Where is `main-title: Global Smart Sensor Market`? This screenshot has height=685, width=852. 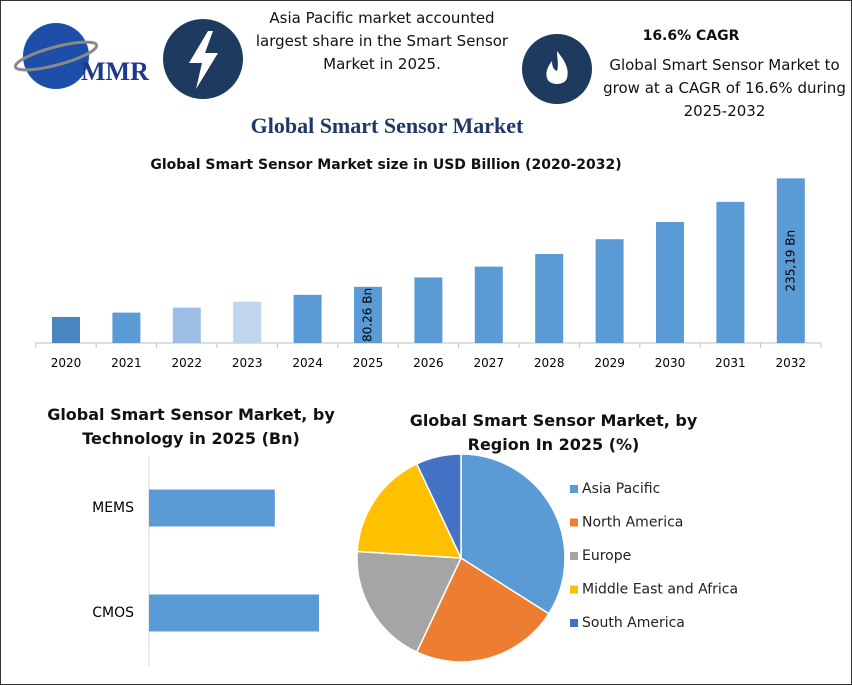 main-title: Global Smart Sensor Market is located at coordinates (387, 125).